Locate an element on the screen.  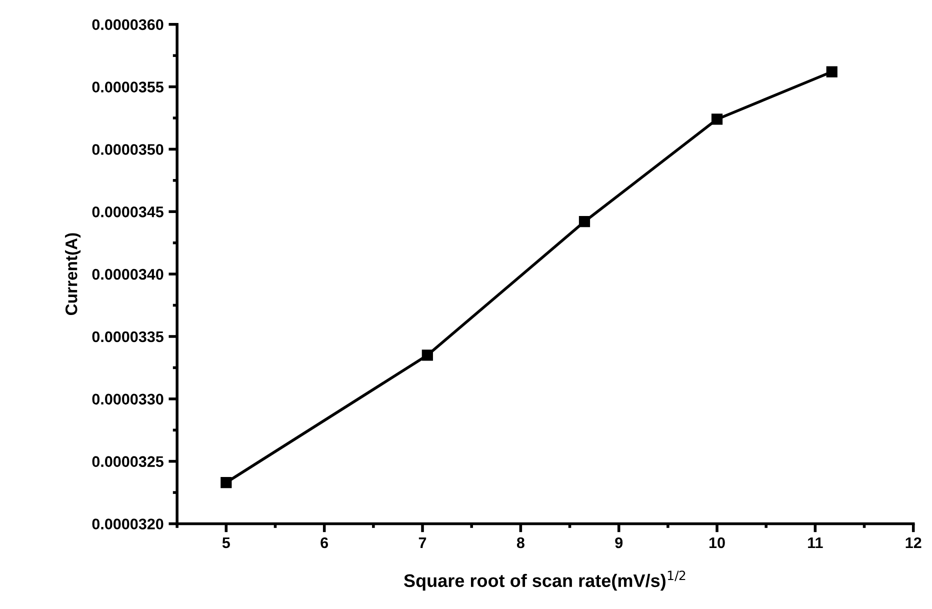
x-tick-label: 5 is located at coordinates (226, 542).